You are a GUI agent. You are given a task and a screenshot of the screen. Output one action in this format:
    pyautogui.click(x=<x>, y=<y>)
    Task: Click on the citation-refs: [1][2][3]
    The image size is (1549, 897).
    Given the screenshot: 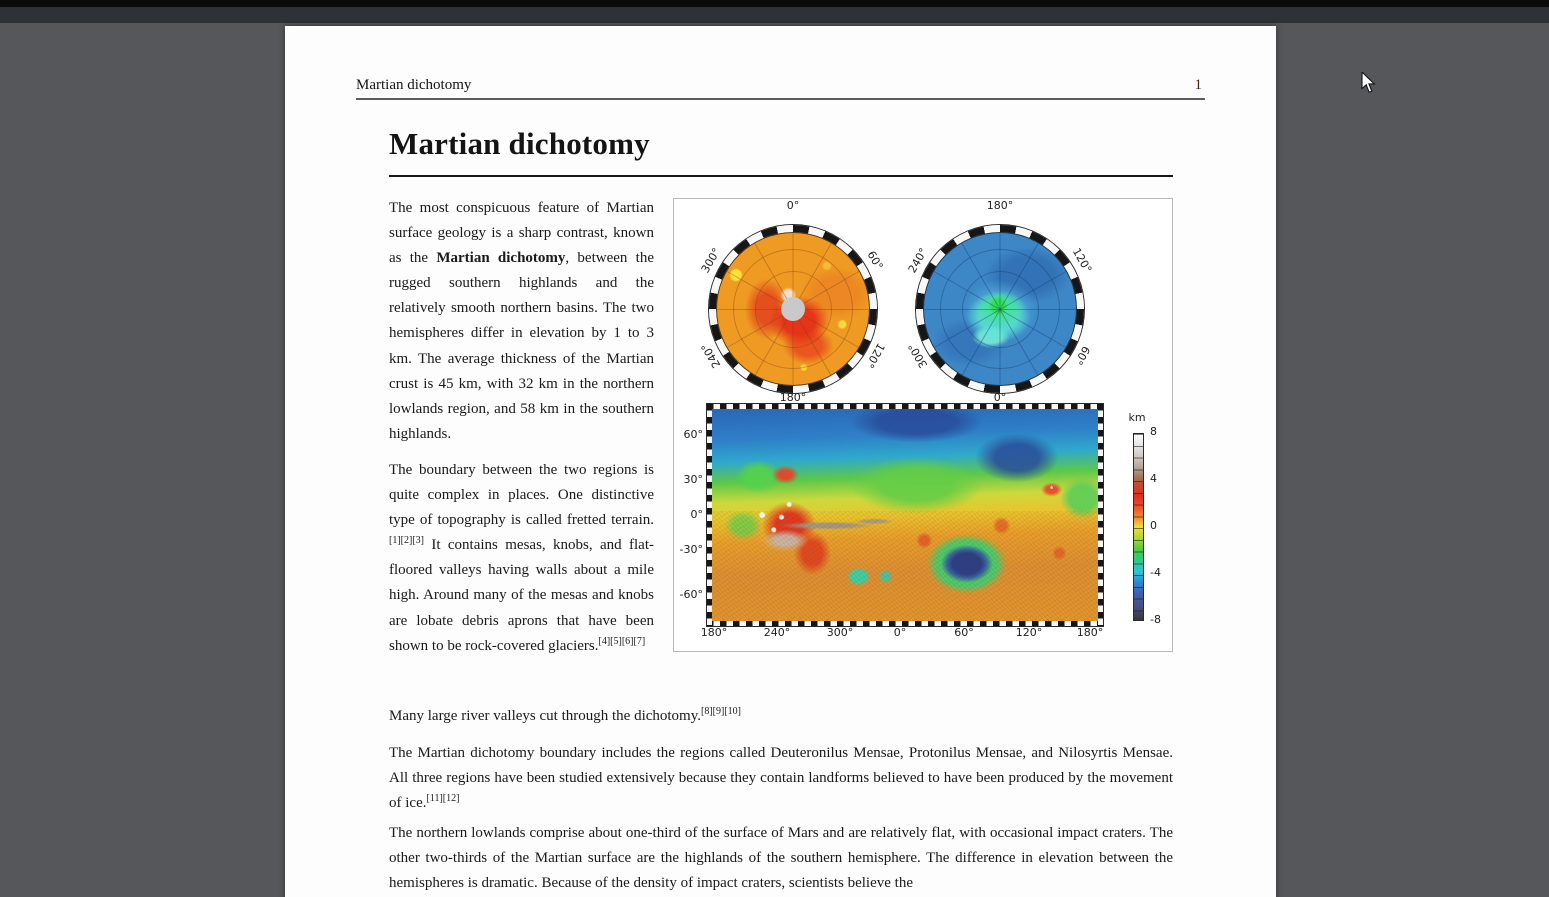 What is the action you would take?
    pyautogui.click(x=406, y=541)
    